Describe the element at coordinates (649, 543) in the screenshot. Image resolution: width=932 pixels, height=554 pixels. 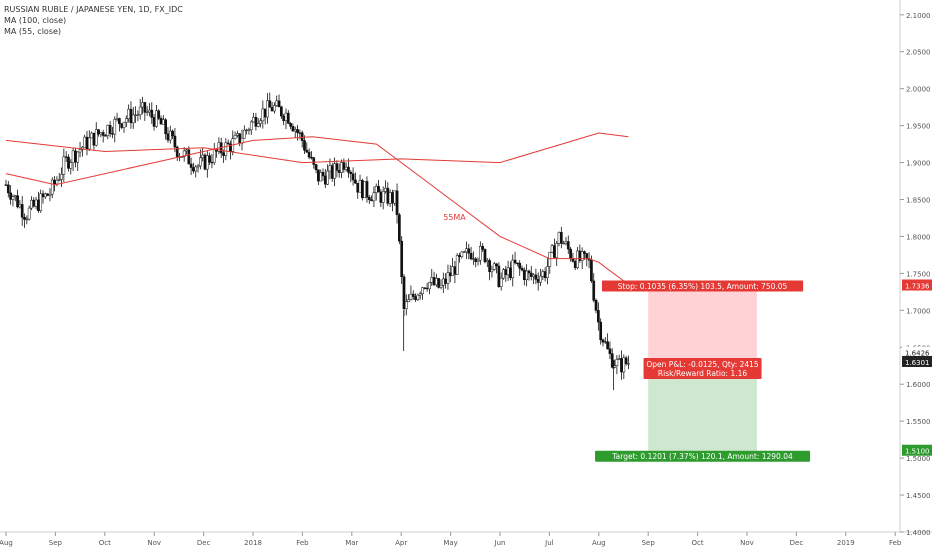
I see `x-tick-label: Sep` at that location.